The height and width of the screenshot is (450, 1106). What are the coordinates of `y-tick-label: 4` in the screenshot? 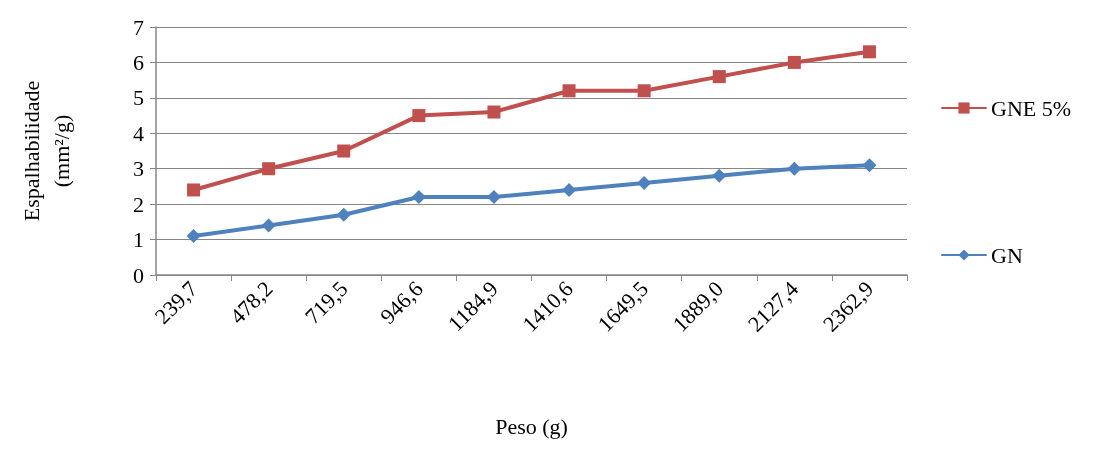 It's located at (138, 133).